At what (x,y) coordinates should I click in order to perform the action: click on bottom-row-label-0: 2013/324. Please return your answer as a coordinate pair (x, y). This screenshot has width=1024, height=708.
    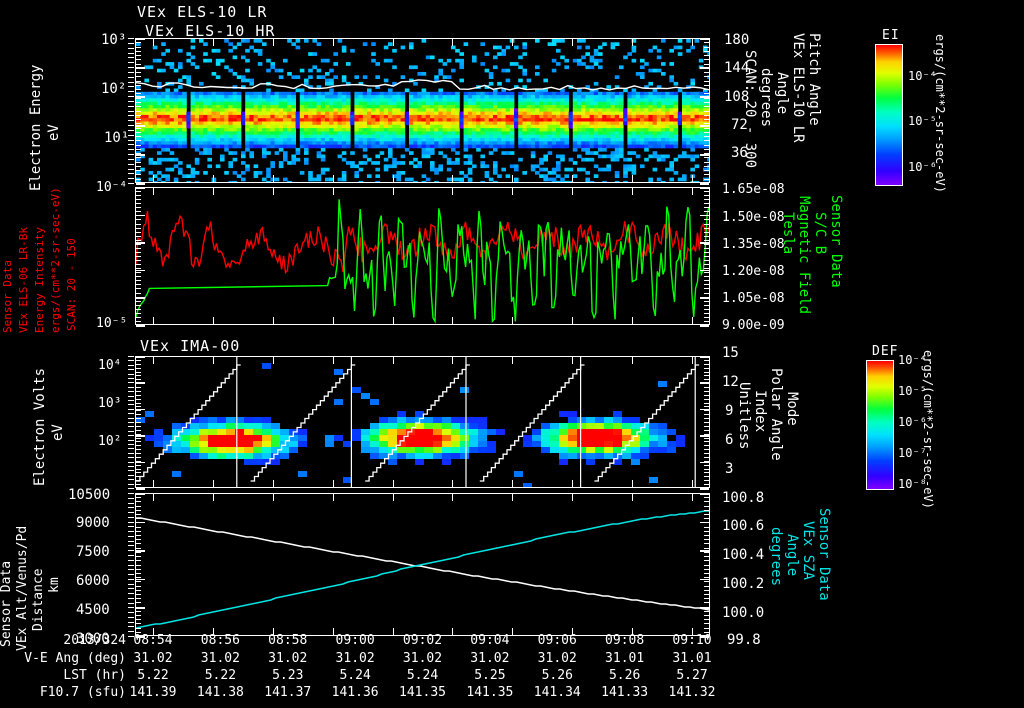
    Looking at the image, I should click on (94, 640).